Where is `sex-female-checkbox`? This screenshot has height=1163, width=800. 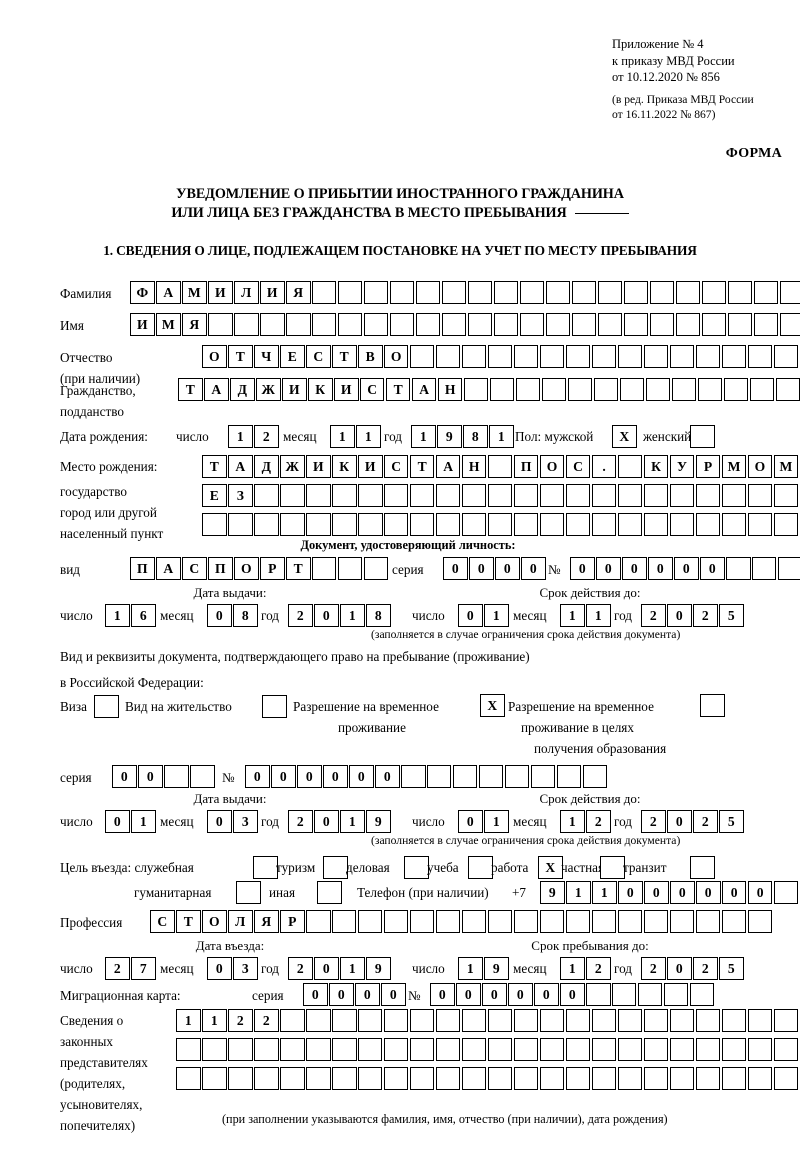
sex-female-checkbox is located at coordinates (703, 436).